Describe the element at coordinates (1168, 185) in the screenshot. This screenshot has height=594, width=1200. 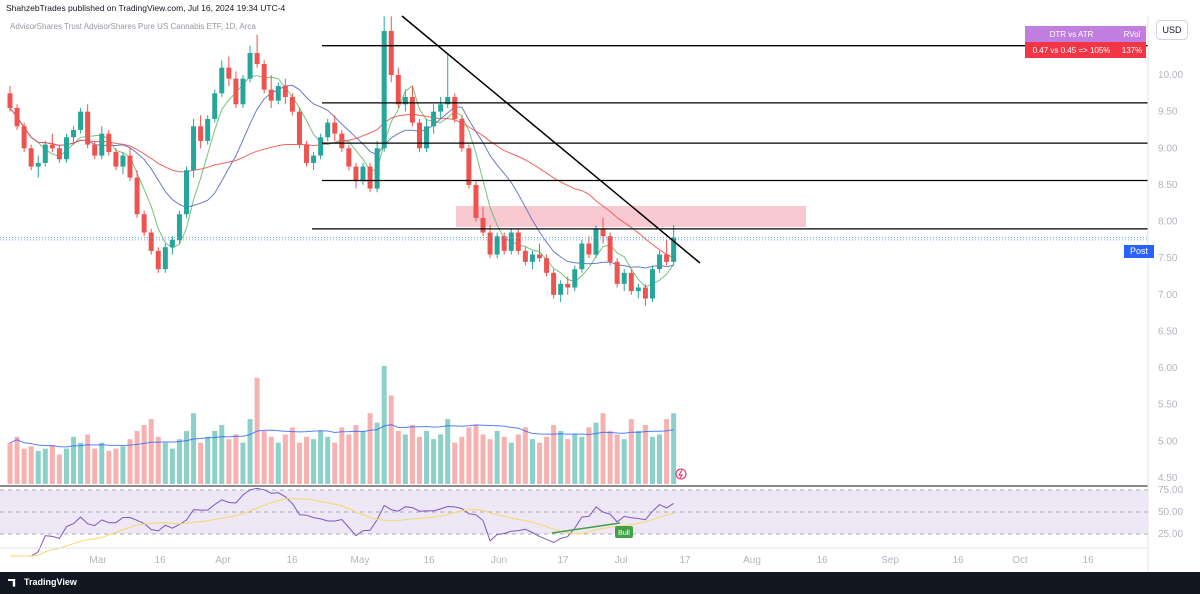
I see `price-tick-label: 8.50` at that location.